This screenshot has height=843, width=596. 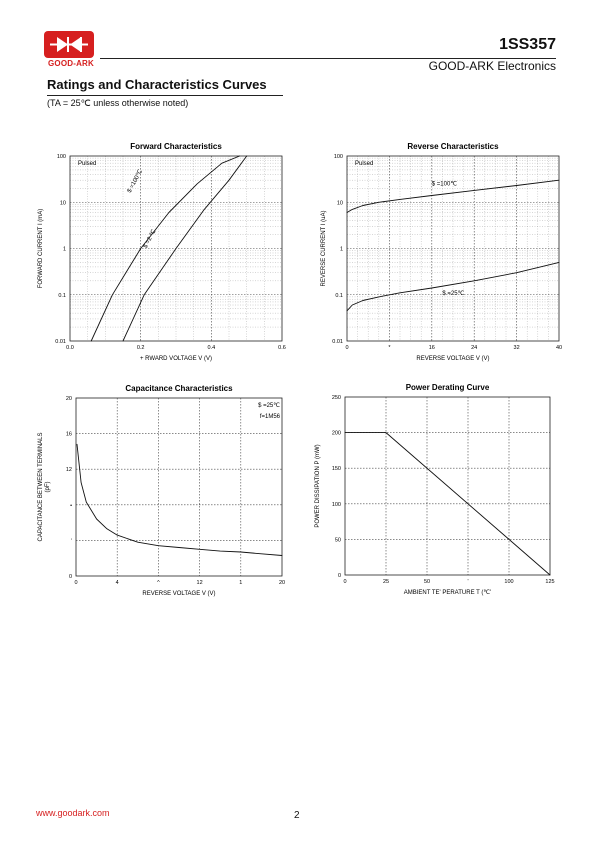 I want to click on website-link: www.goodark.com, so click(x=73, y=813).